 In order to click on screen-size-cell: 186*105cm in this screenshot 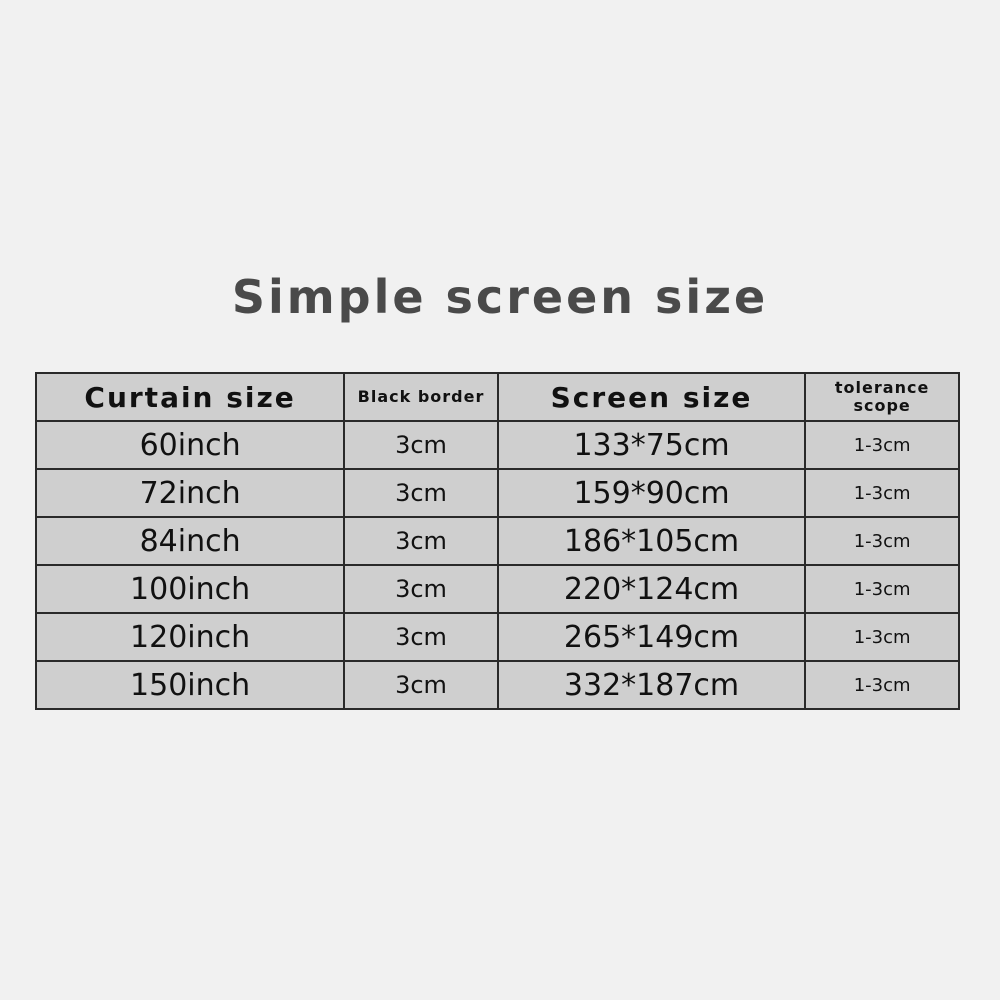, I will do `click(651, 541)`.